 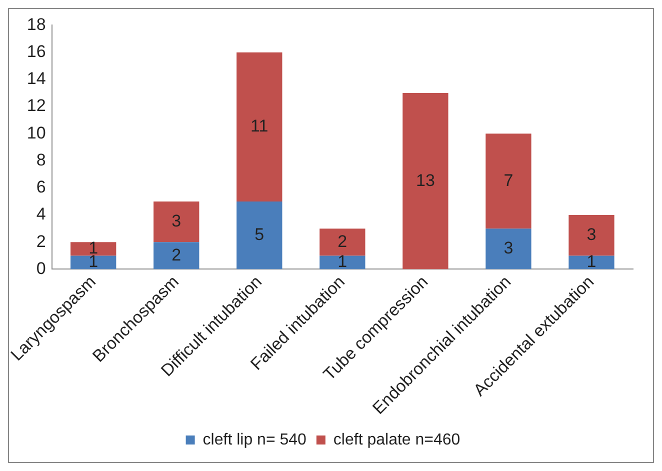 What do you see at coordinates (36, 78) in the screenshot?
I see `y-tick-label: 14` at bounding box center [36, 78].